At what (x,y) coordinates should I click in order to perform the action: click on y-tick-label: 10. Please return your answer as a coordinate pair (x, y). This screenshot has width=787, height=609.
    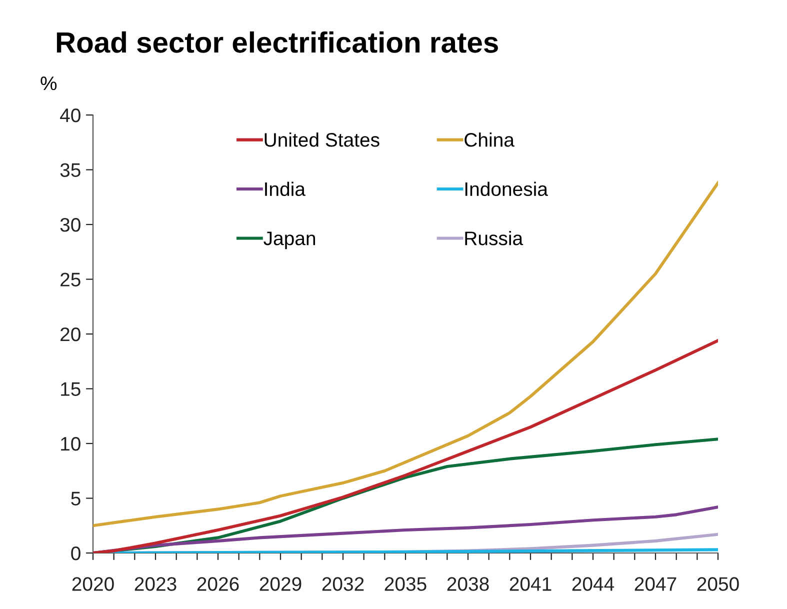
    Looking at the image, I should click on (70, 443).